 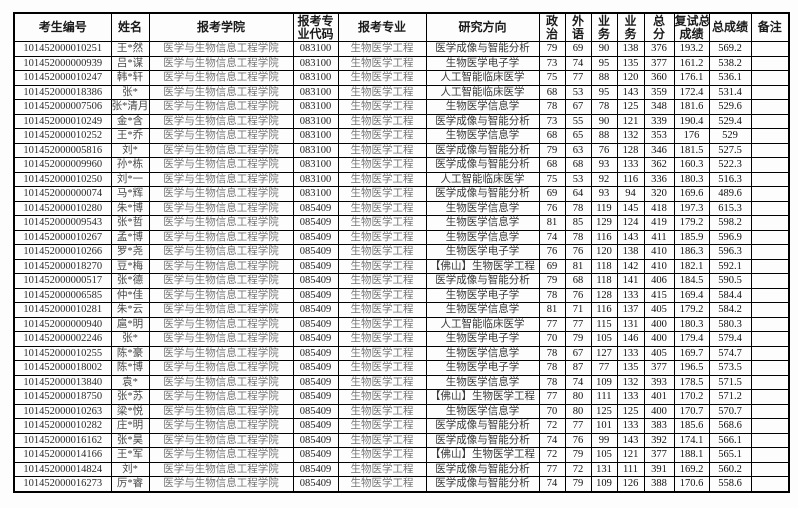 I want to click on cell-retest-total-score: 169.6, so click(x=691, y=194).